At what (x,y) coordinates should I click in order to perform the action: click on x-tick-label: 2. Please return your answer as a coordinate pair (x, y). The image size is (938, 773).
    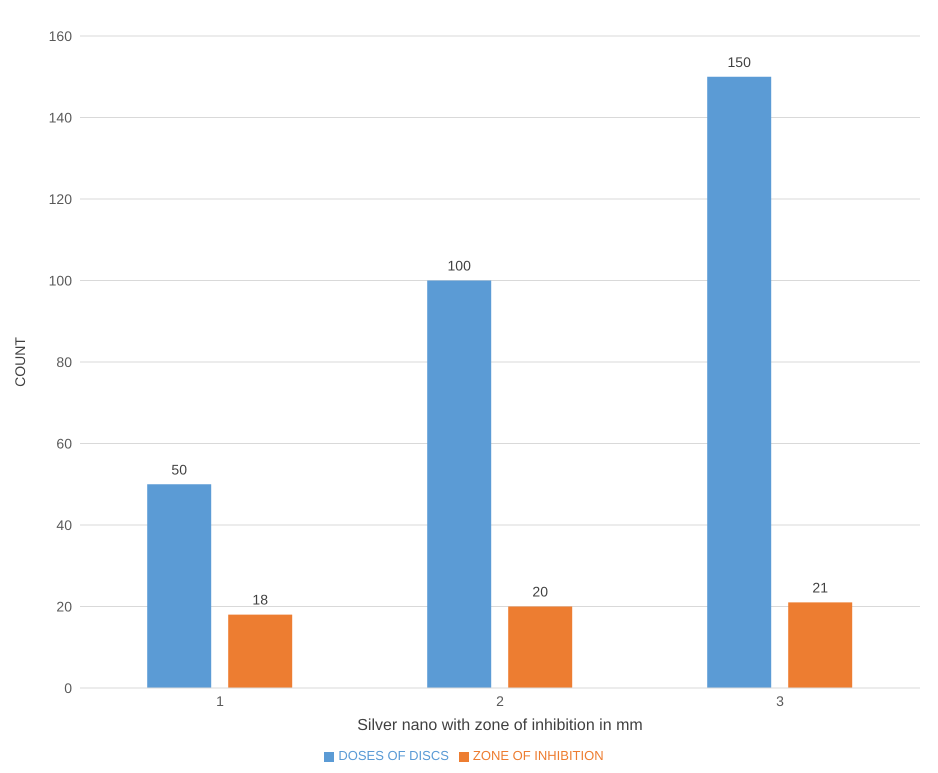
    Looking at the image, I should click on (500, 700).